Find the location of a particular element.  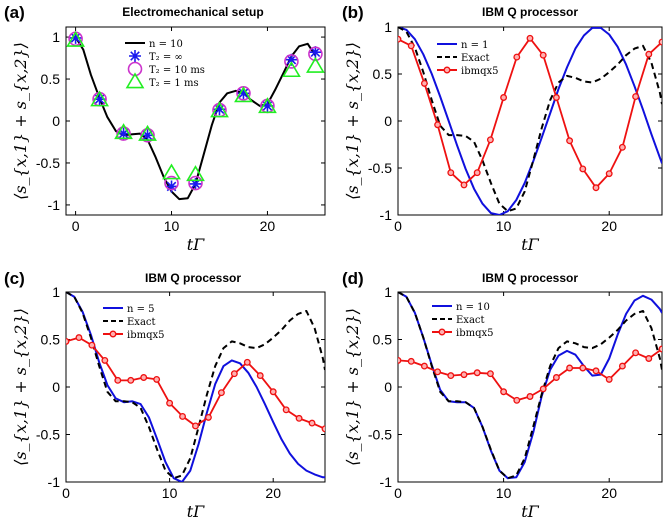

chart-title: Electromechanical setup is located at coordinates (192, 12).